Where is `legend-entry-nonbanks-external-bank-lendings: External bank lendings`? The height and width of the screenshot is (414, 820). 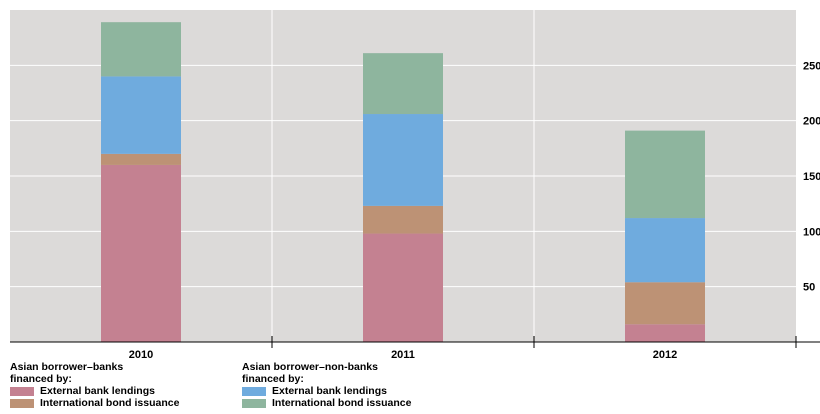
legend-entry-nonbanks-external-bank-lendings: External bank lendings is located at coordinates (326, 391).